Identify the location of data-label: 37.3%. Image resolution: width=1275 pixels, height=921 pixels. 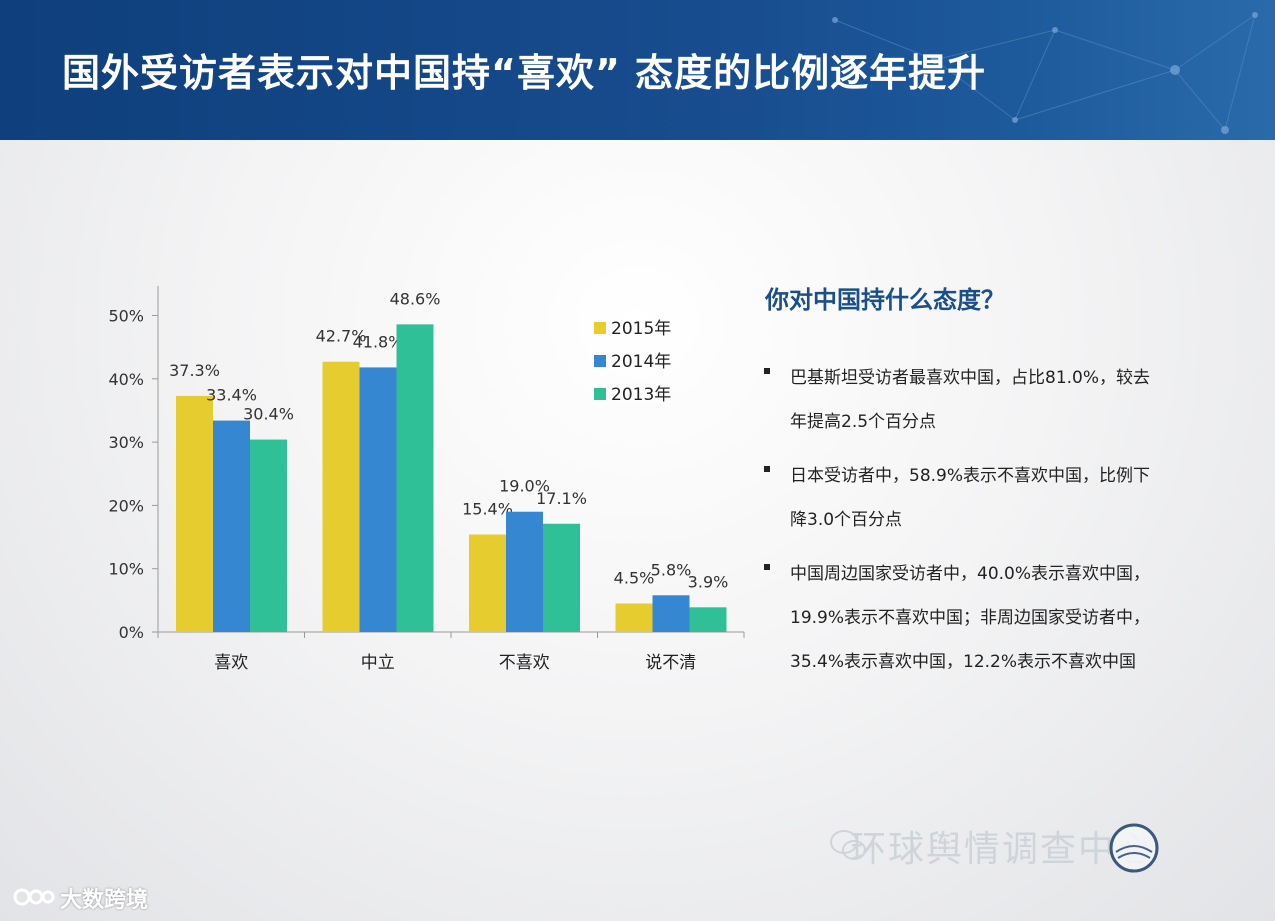
(194, 370).